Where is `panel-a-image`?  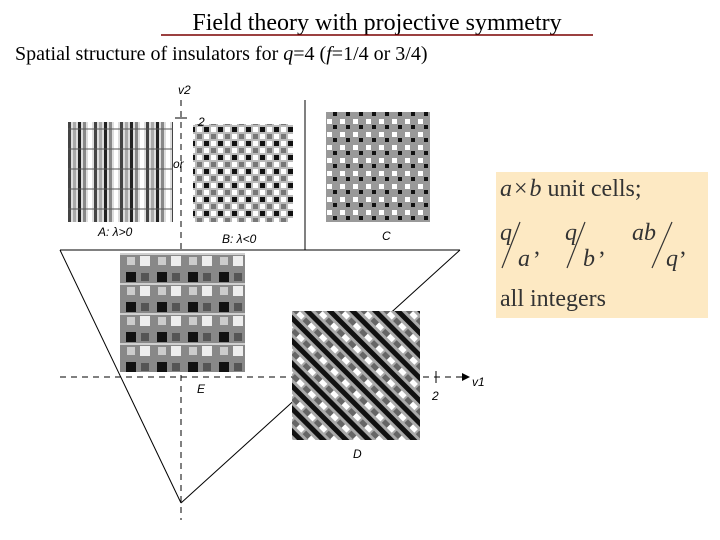 panel-a-image is located at coordinates (120, 172).